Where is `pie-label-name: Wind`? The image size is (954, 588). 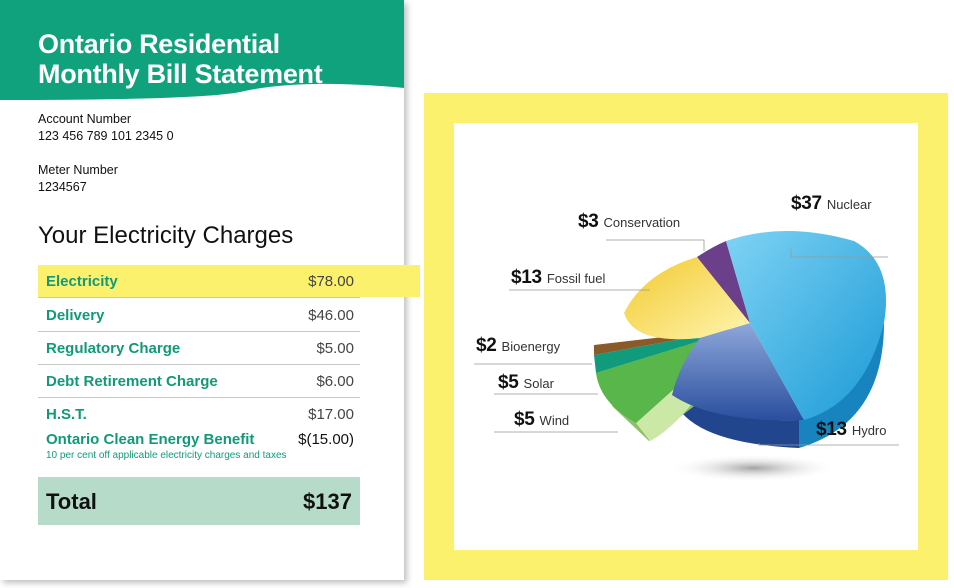 pie-label-name: Wind is located at coordinates (554, 420).